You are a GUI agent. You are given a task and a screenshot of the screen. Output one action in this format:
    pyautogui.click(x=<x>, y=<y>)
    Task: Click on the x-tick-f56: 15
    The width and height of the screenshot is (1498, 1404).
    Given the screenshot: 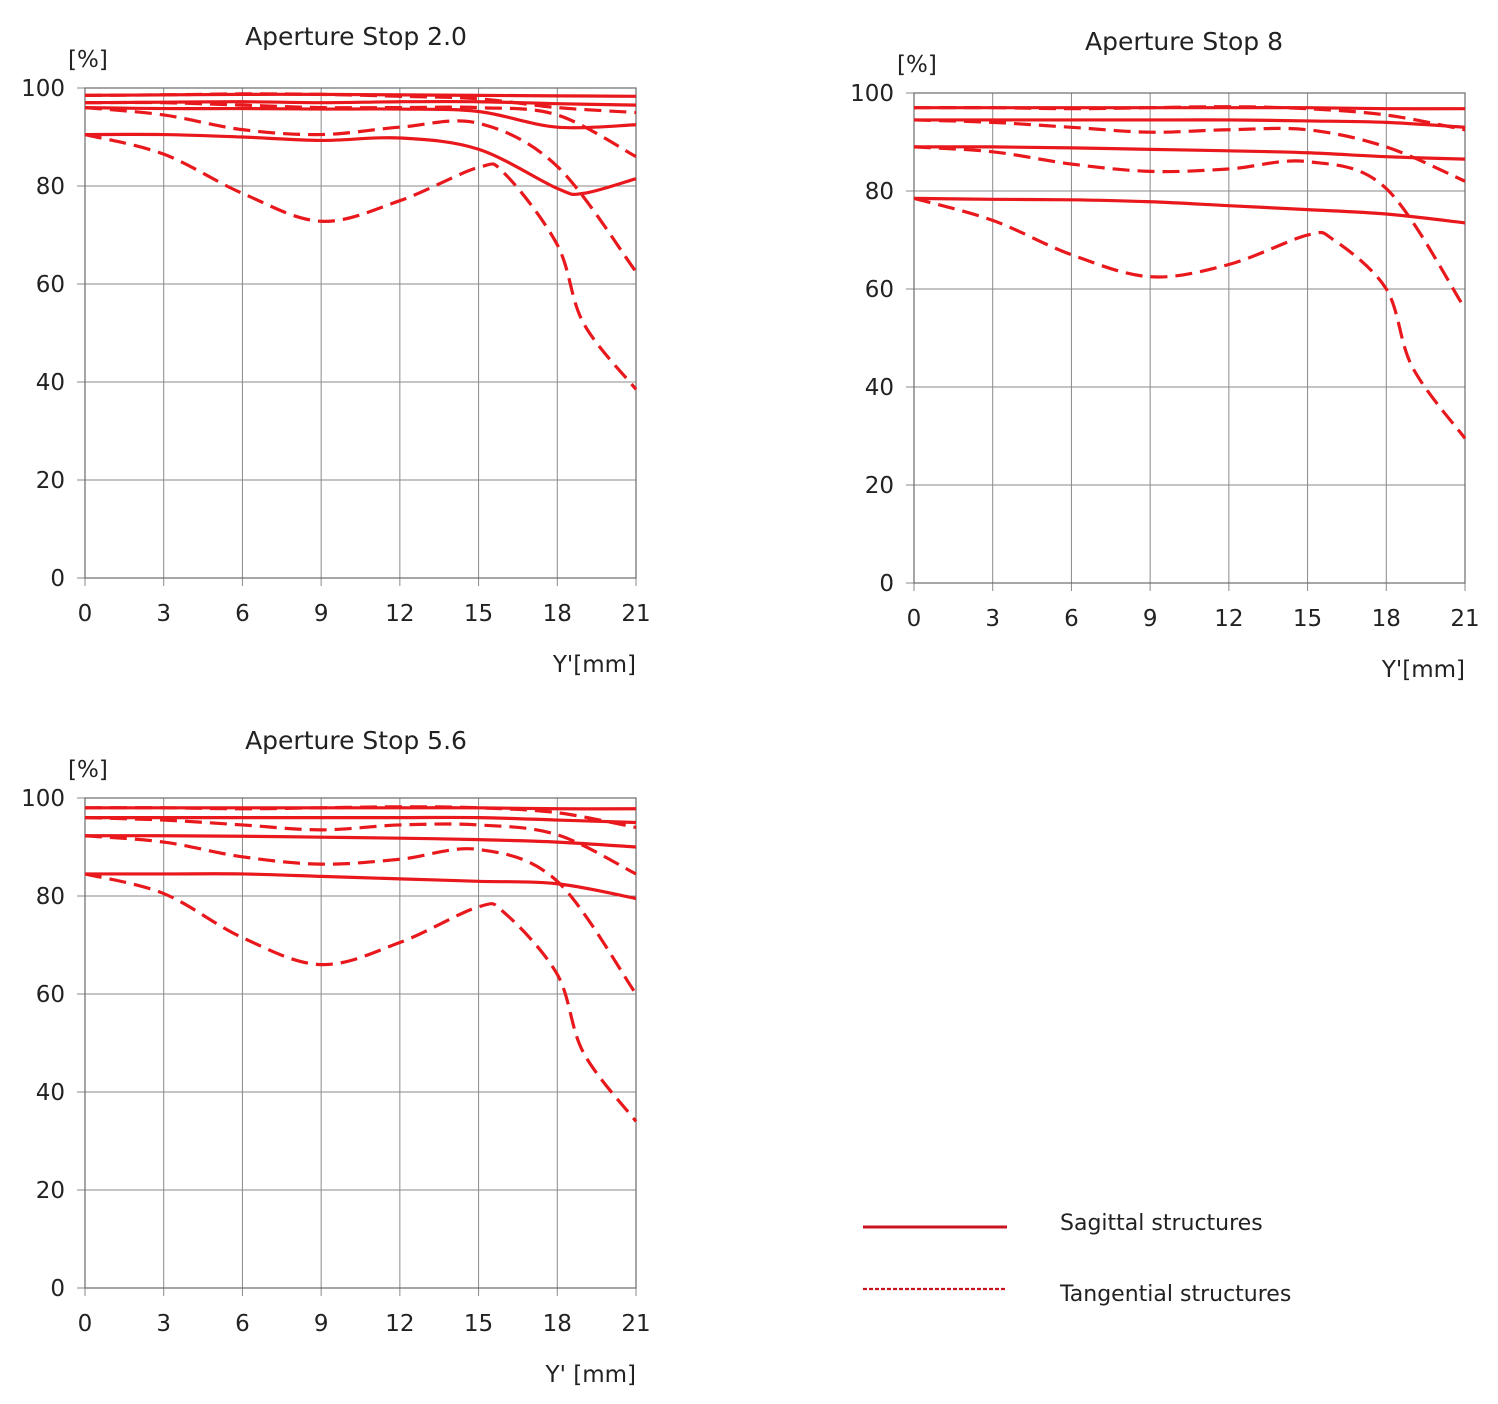 What is the action you would take?
    pyautogui.click(x=478, y=1324)
    